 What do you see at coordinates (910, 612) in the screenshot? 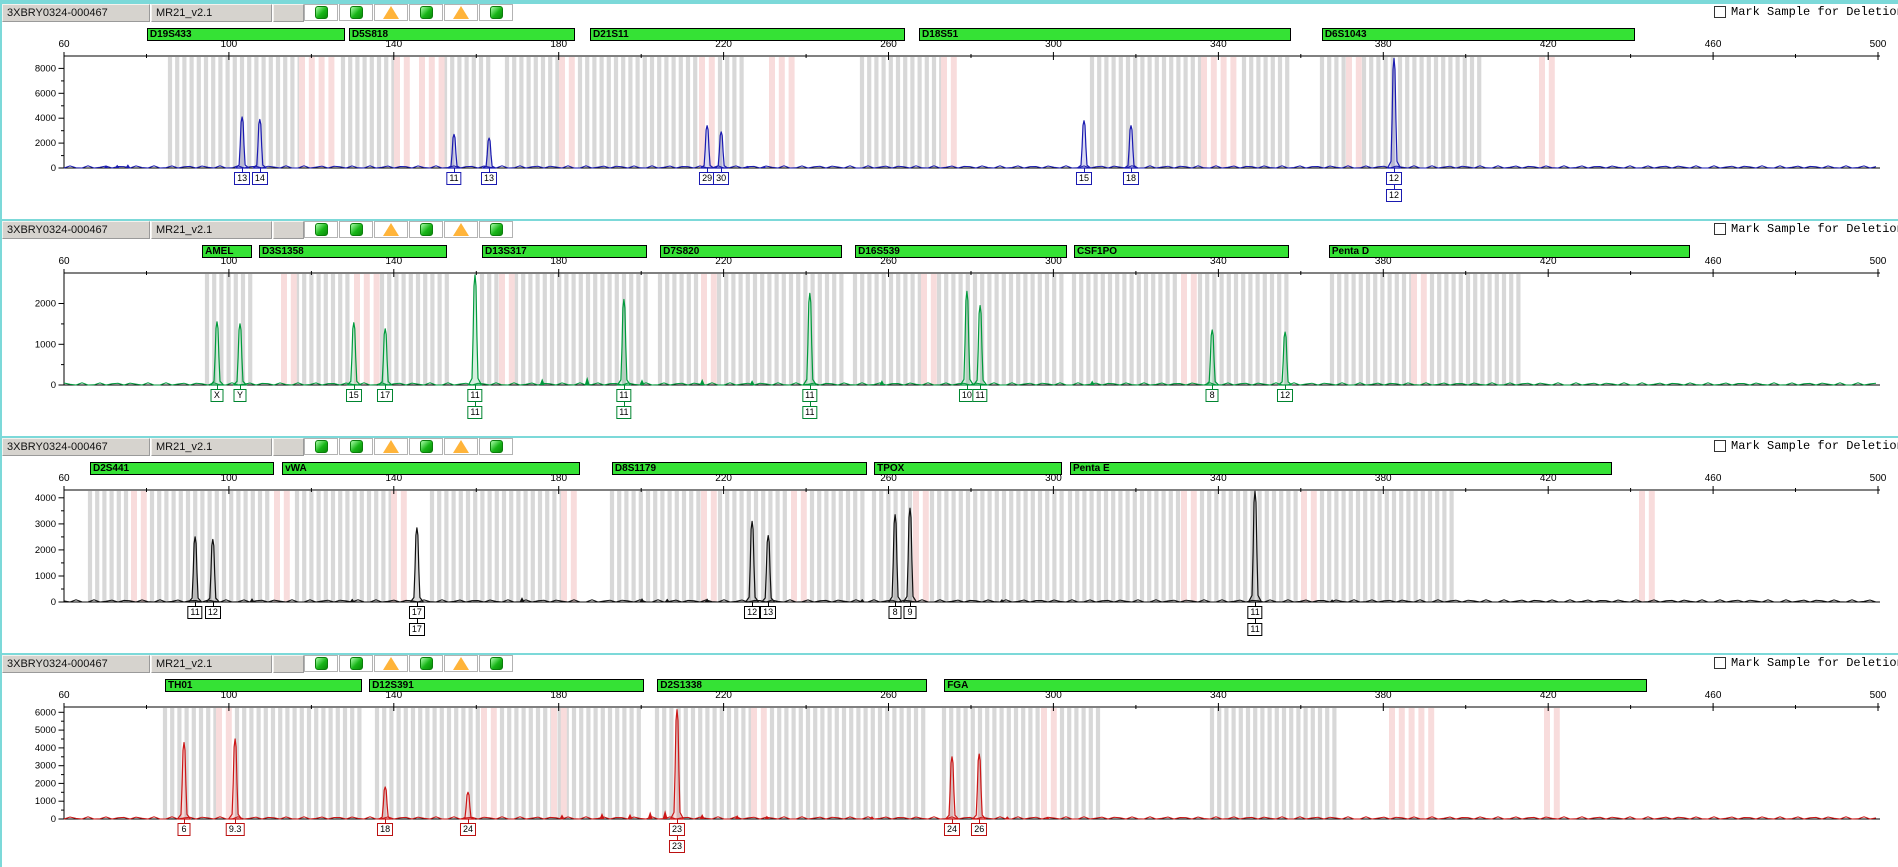
I see `allele-box: 9` at bounding box center [910, 612].